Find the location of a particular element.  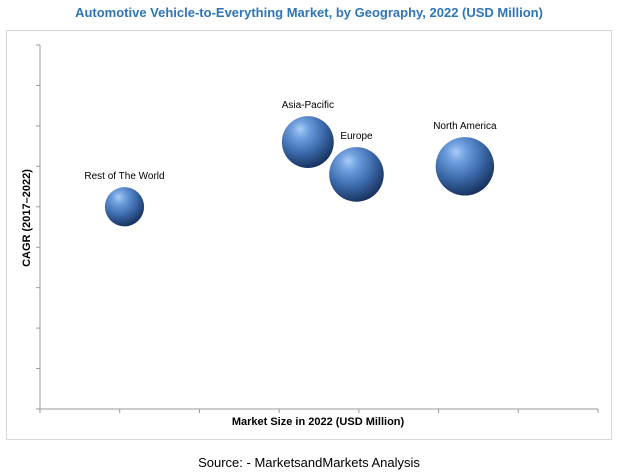

bubble-north-america is located at coordinates (465, 166).